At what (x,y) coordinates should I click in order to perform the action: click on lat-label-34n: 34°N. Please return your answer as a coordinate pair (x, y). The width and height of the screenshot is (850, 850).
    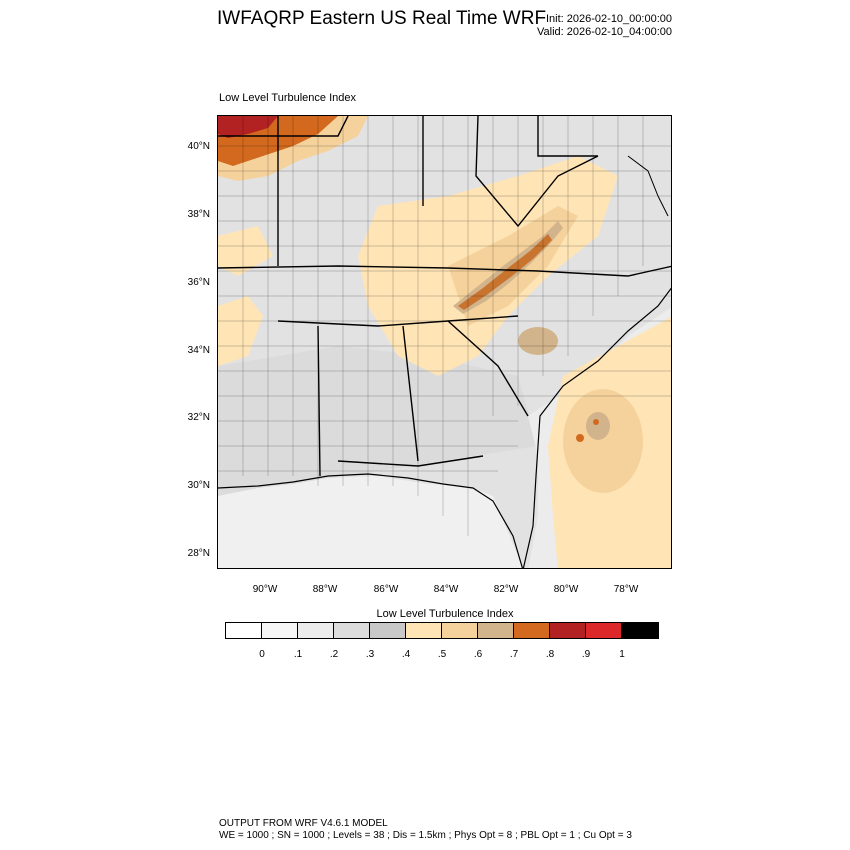
    Looking at the image, I should click on (198, 350).